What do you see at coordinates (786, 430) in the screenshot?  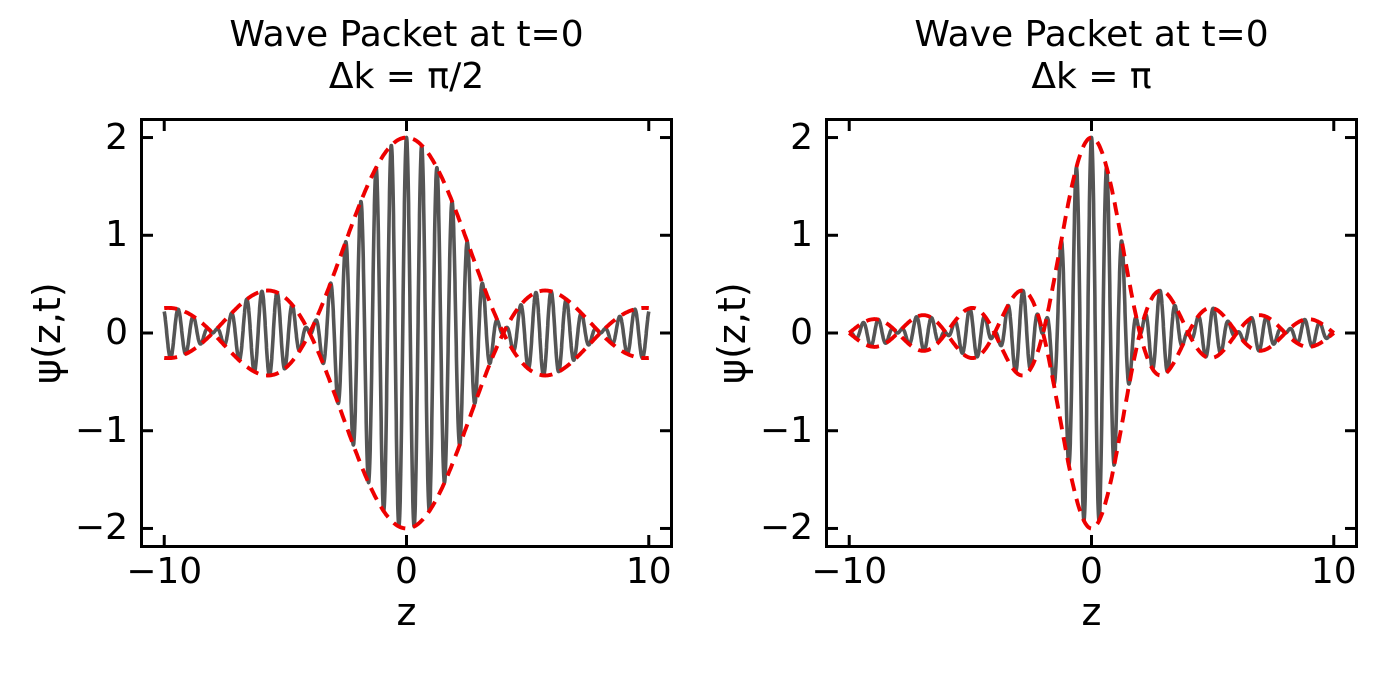 I see `plot-right-y-tick-label: −1` at bounding box center [786, 430].